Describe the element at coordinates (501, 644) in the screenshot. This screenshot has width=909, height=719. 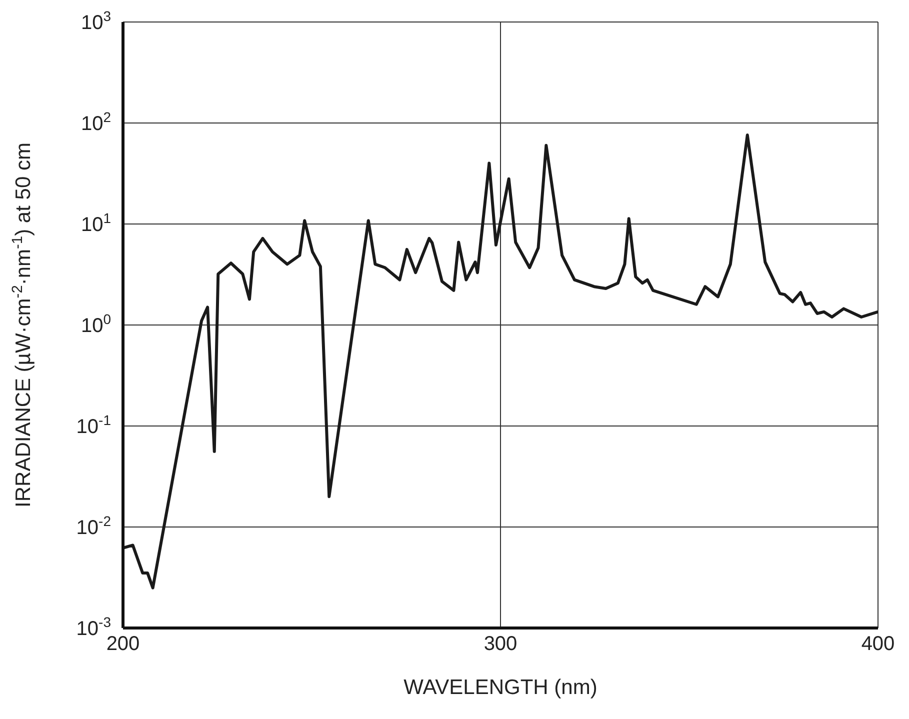
I see `x-tick-label: 300` at that location.